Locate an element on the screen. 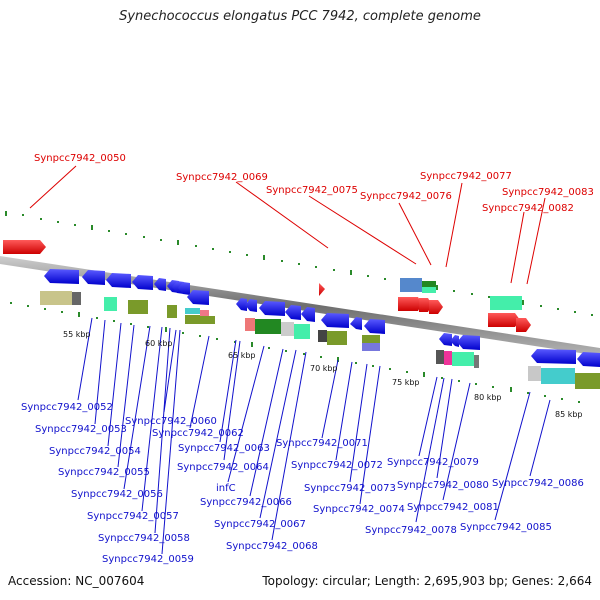  gene-label-0081: Synpcc7942_0081 is located at coordinates (453, 507).